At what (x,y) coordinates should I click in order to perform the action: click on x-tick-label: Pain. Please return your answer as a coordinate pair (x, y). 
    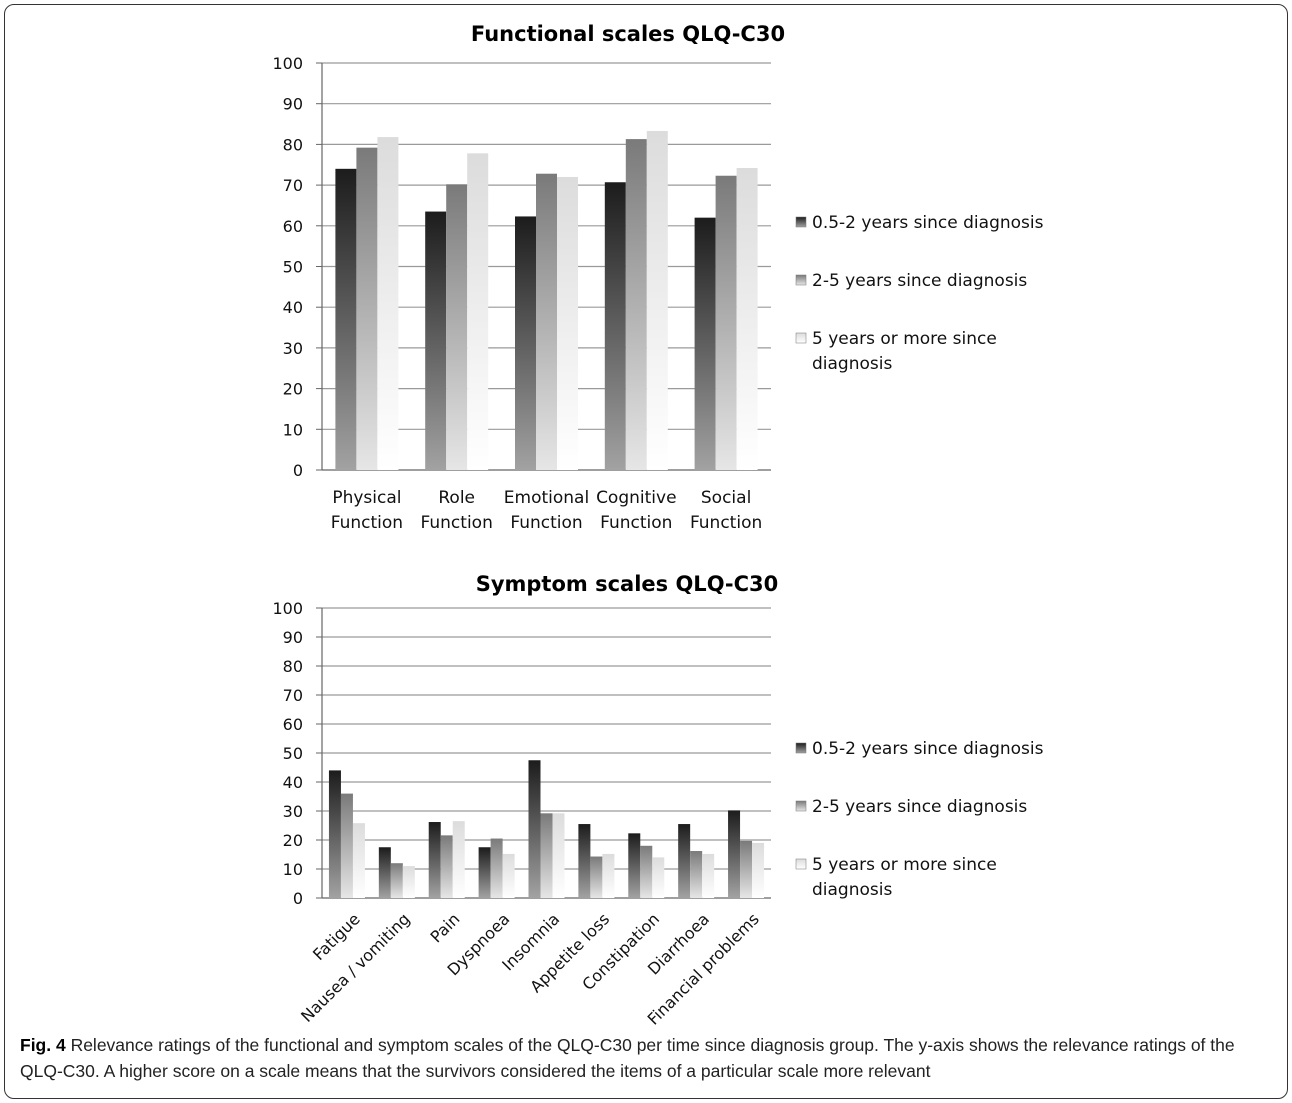
    Looking at the image, I should click on (445, 927).